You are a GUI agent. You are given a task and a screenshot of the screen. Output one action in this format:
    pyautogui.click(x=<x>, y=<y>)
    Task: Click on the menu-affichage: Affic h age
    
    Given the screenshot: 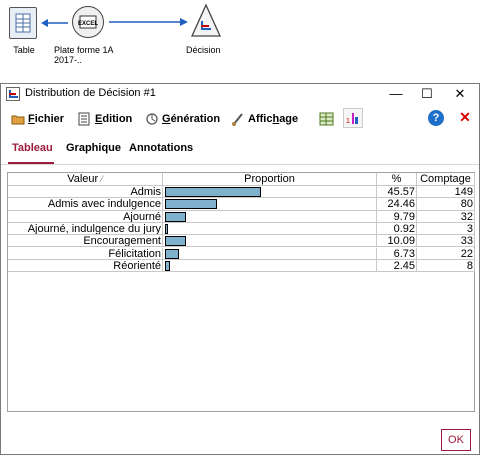 What is the action you would take?
    pyautogui.click(x=264, y=119)
    